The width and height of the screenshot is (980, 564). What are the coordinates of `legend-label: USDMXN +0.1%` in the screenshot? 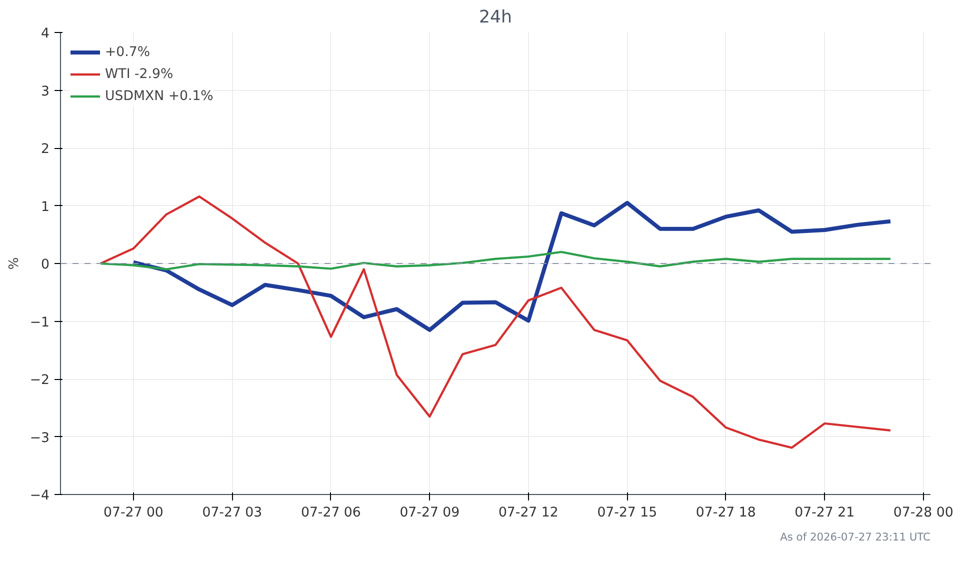 It's located at (159, 96).